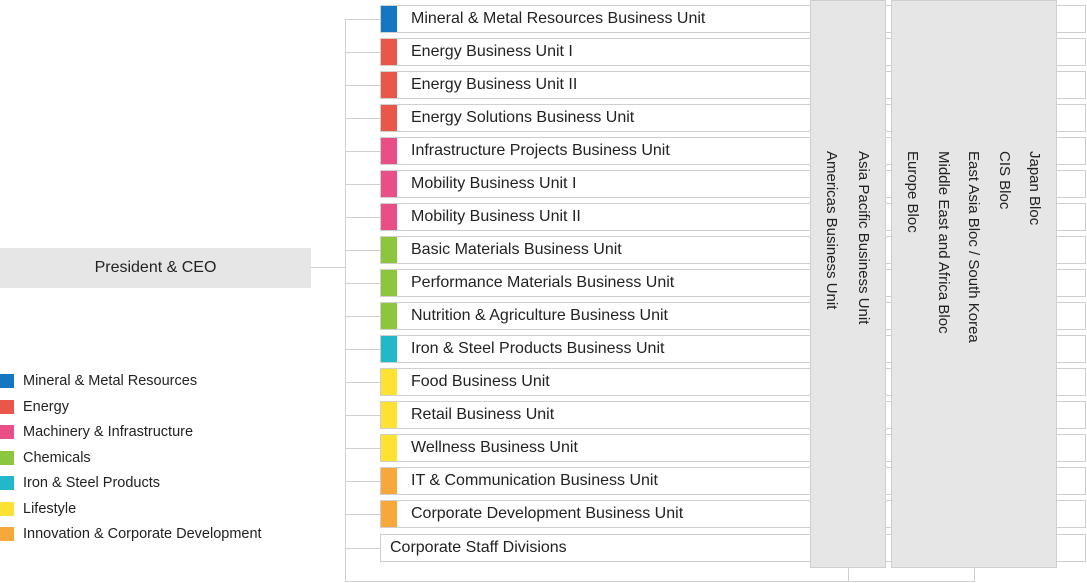 The image size is (1087, 583). What do you see at coordinates (912, 192) in the screenshot?
I see `regional-bloc-label: Europe Bloc` at bounding box center [912, 192].